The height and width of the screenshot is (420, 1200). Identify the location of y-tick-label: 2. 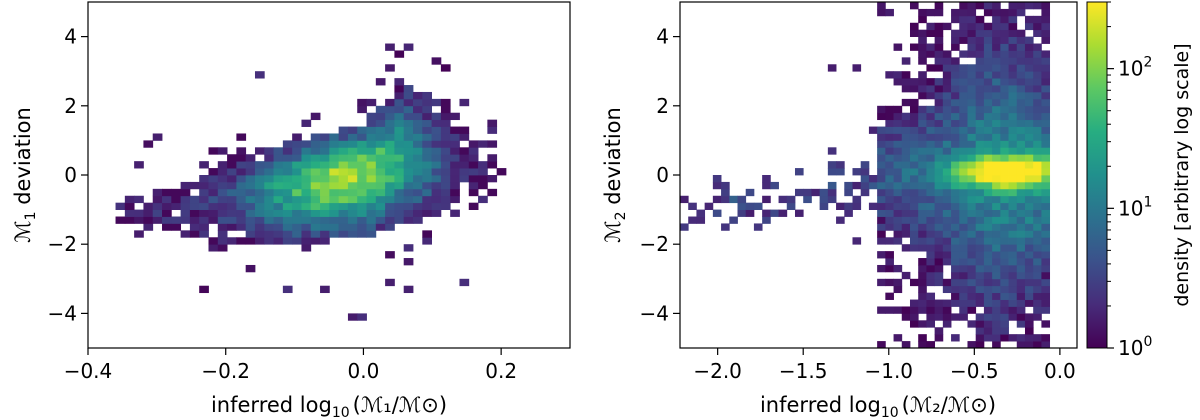
(70, 106).